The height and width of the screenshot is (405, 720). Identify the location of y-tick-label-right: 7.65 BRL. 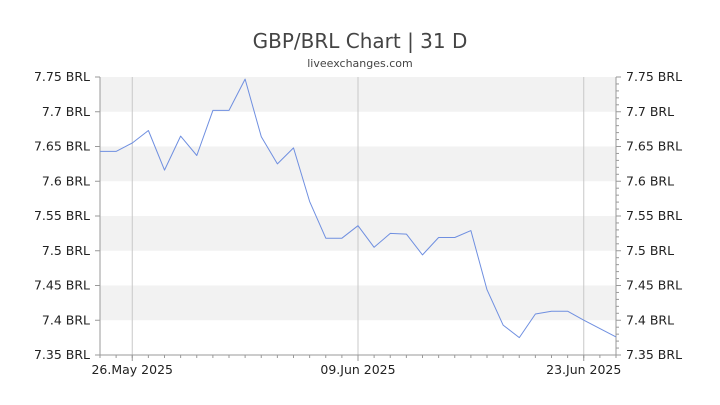
(654, 146).